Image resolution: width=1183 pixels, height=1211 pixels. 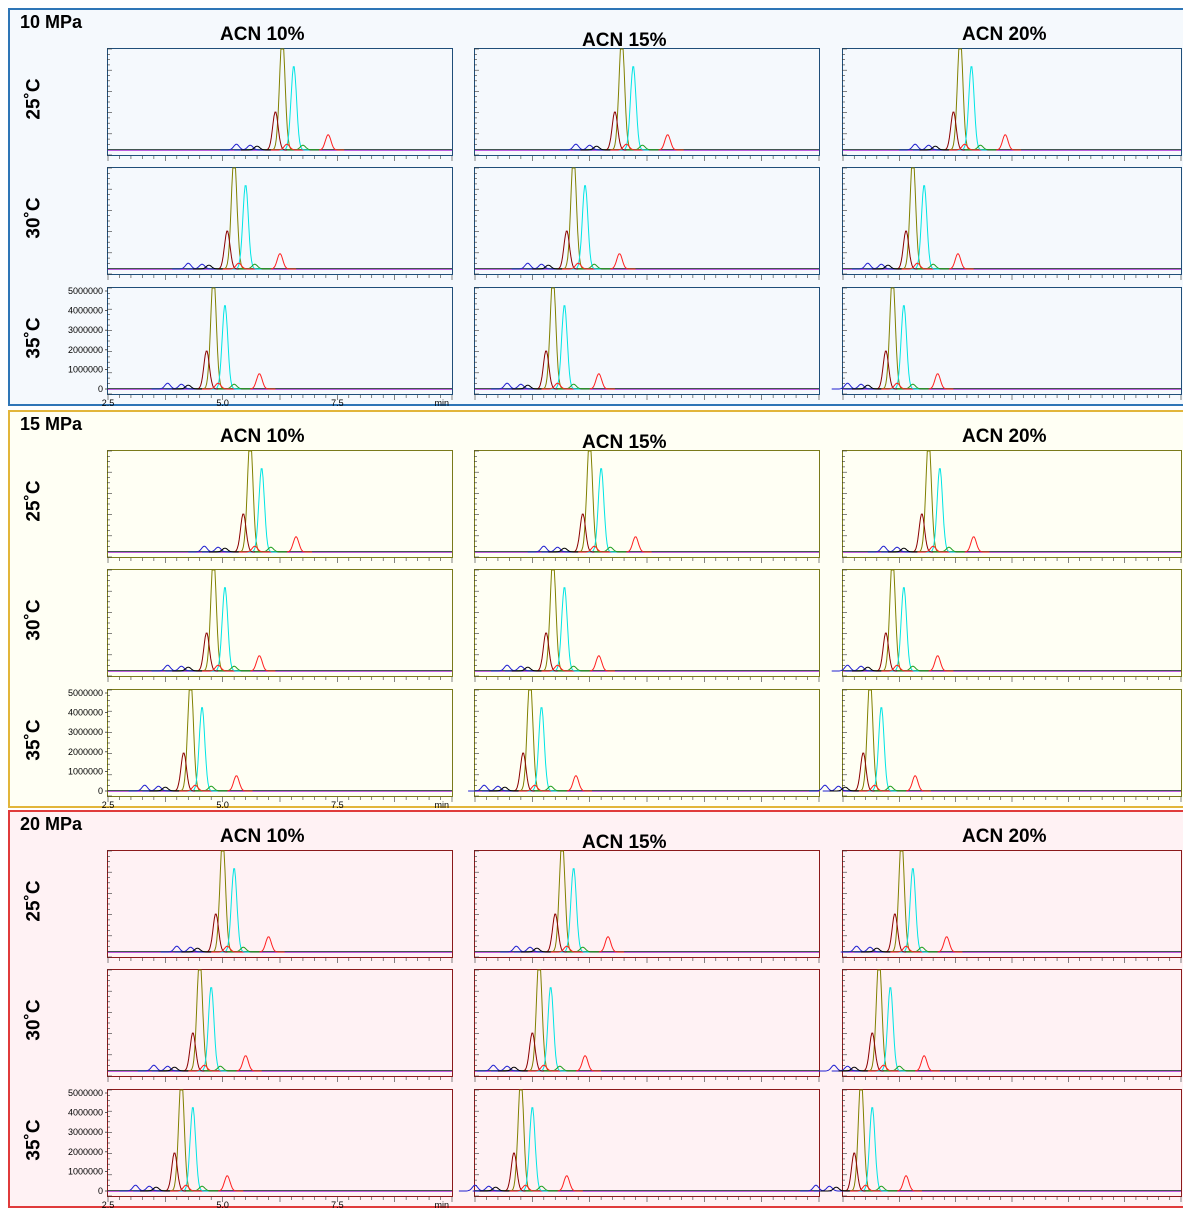 What do you see at coordinates (100, 791) in the screenshot?
I see `y-tick-label: 0` at bounding box center [100, 791].